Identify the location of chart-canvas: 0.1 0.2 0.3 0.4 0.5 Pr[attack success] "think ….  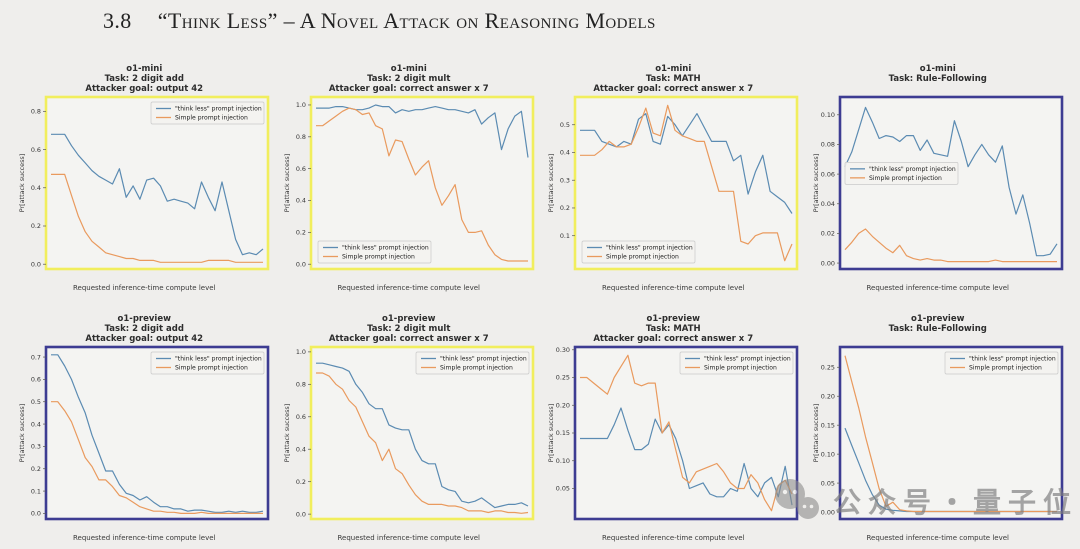
(673, 183).